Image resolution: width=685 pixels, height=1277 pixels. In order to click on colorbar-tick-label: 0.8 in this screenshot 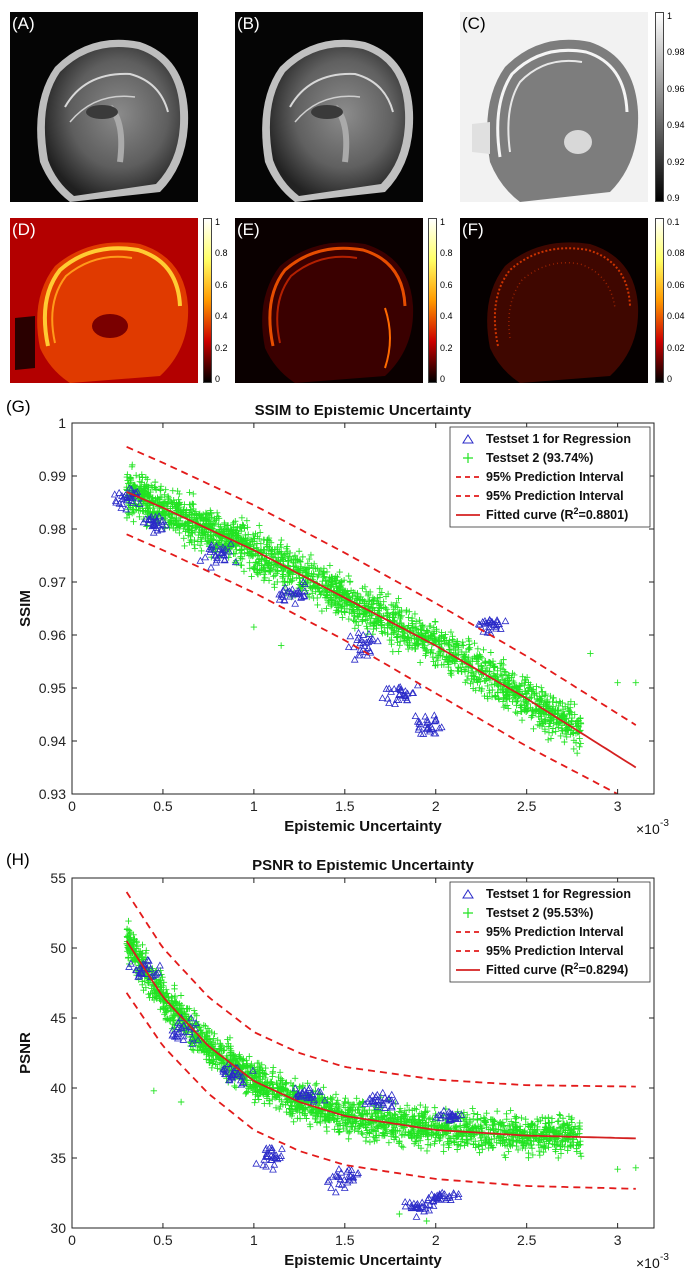, I will do `click(446, 253)`.